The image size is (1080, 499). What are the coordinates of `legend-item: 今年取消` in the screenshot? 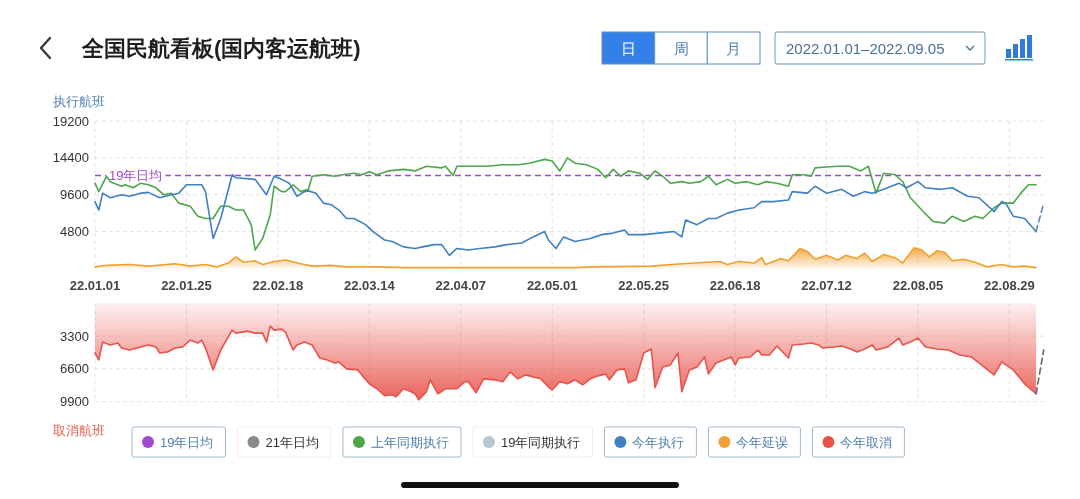 It's located at (858, 442).